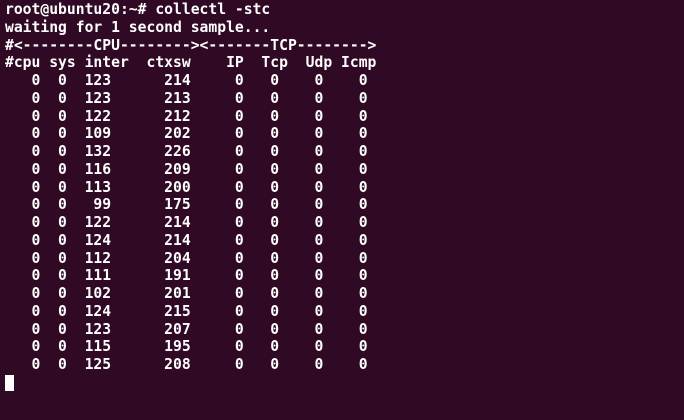 Image resolution: width=684 pixels, height=420 pixels. I want to click on terminal-row: 0 0 132 226 0 0 0 0, so click(186, 151).